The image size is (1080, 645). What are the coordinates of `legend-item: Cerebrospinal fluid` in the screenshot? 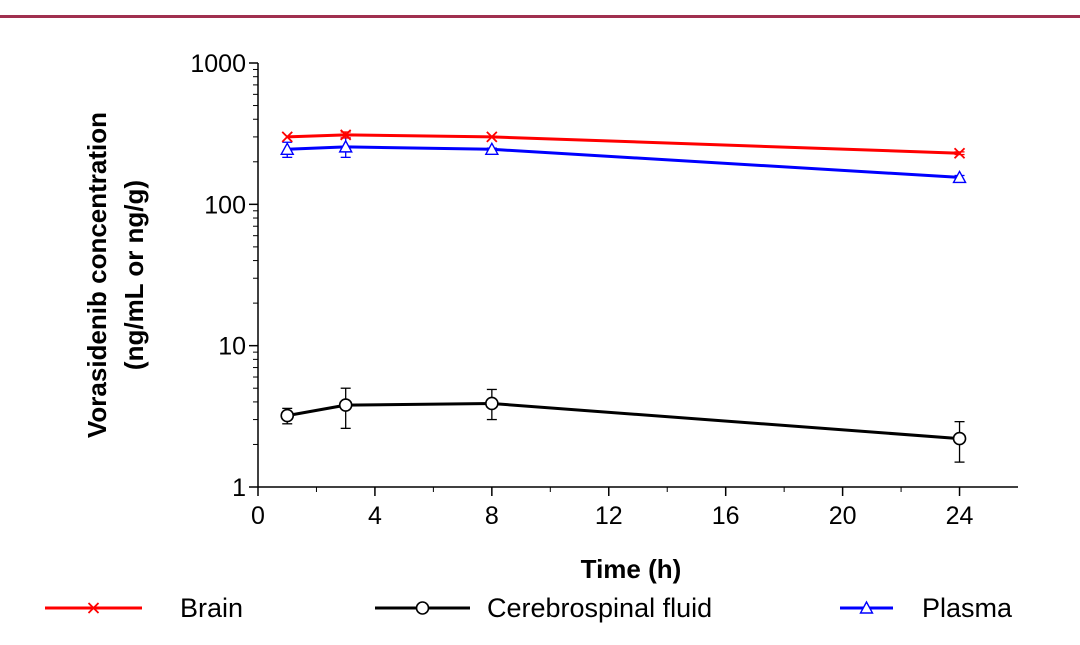 It's located at (543, 608).